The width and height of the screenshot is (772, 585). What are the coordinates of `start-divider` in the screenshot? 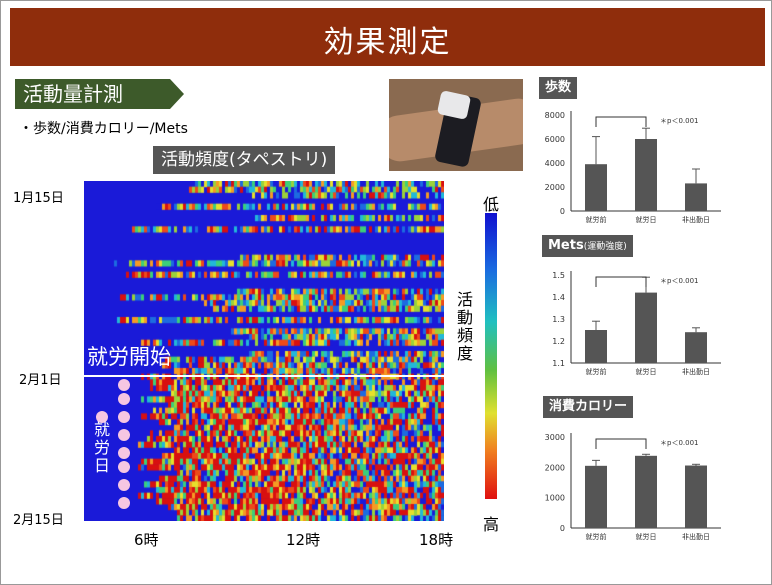 It's located at (264, 376).